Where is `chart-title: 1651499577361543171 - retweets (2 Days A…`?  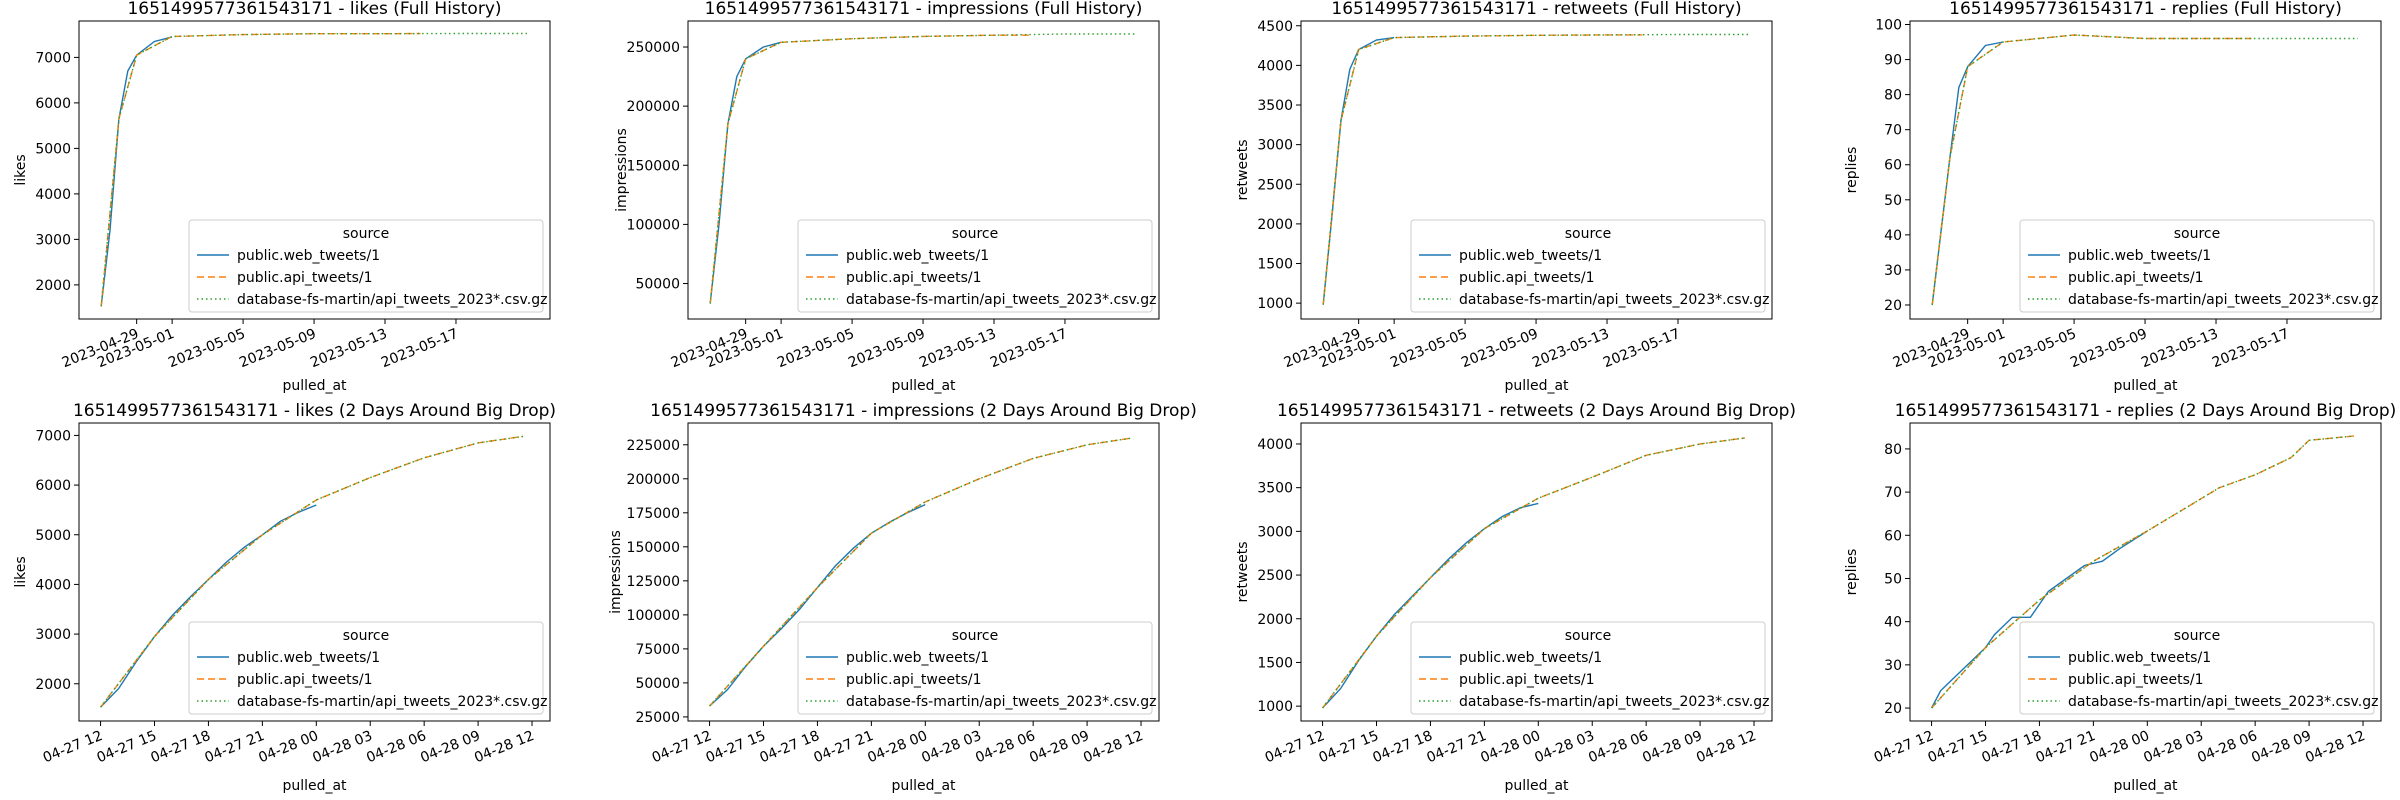 chart-title: 1651499577361543171 - retweets (2 Days A… is located at coordinates (1536, 411).